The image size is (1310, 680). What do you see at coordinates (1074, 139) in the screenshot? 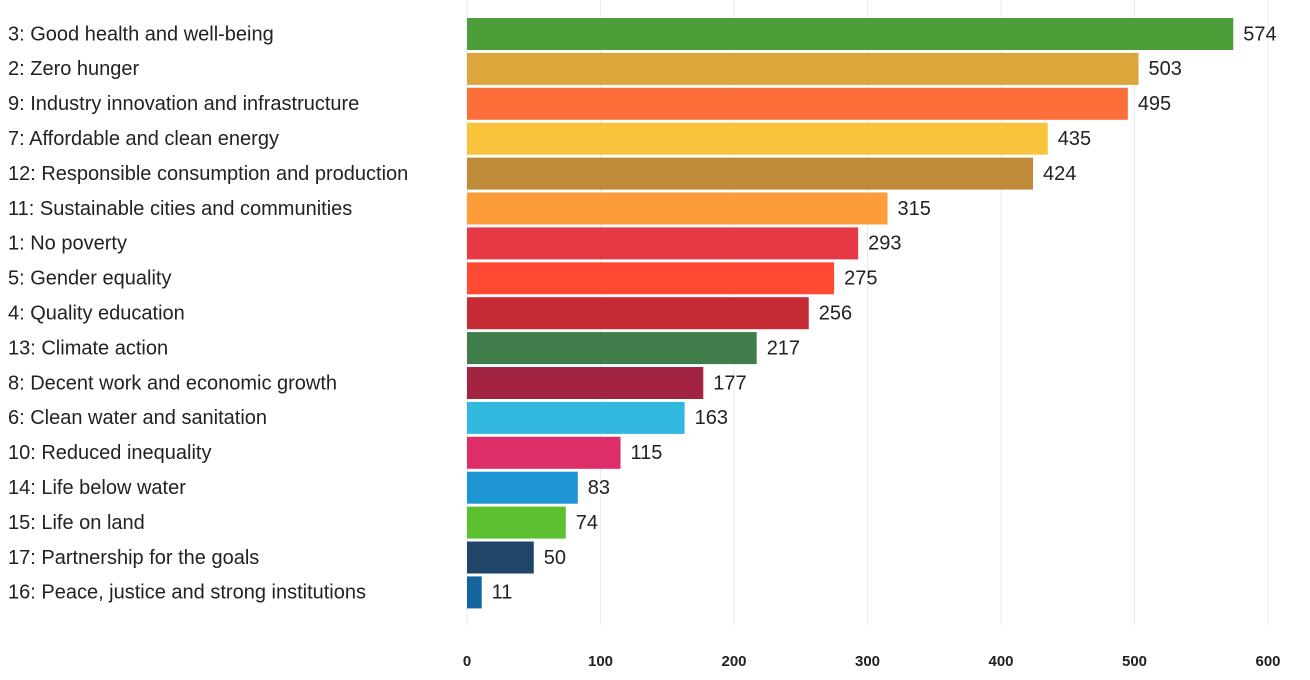
I see `value-label: 435` at bounding box center [1074, 139].